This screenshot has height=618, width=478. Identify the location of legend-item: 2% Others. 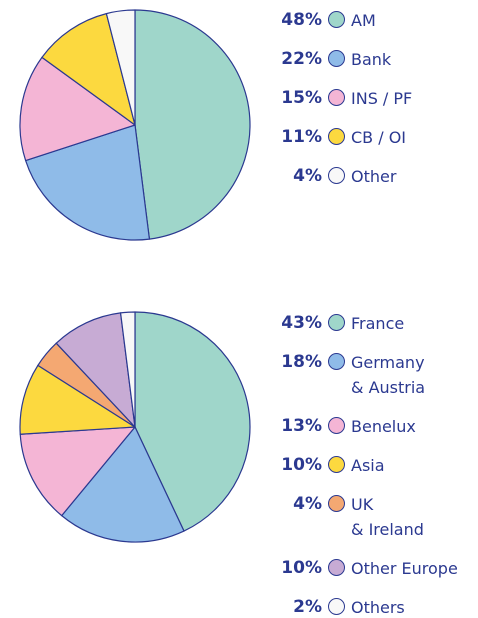
(358, 606).